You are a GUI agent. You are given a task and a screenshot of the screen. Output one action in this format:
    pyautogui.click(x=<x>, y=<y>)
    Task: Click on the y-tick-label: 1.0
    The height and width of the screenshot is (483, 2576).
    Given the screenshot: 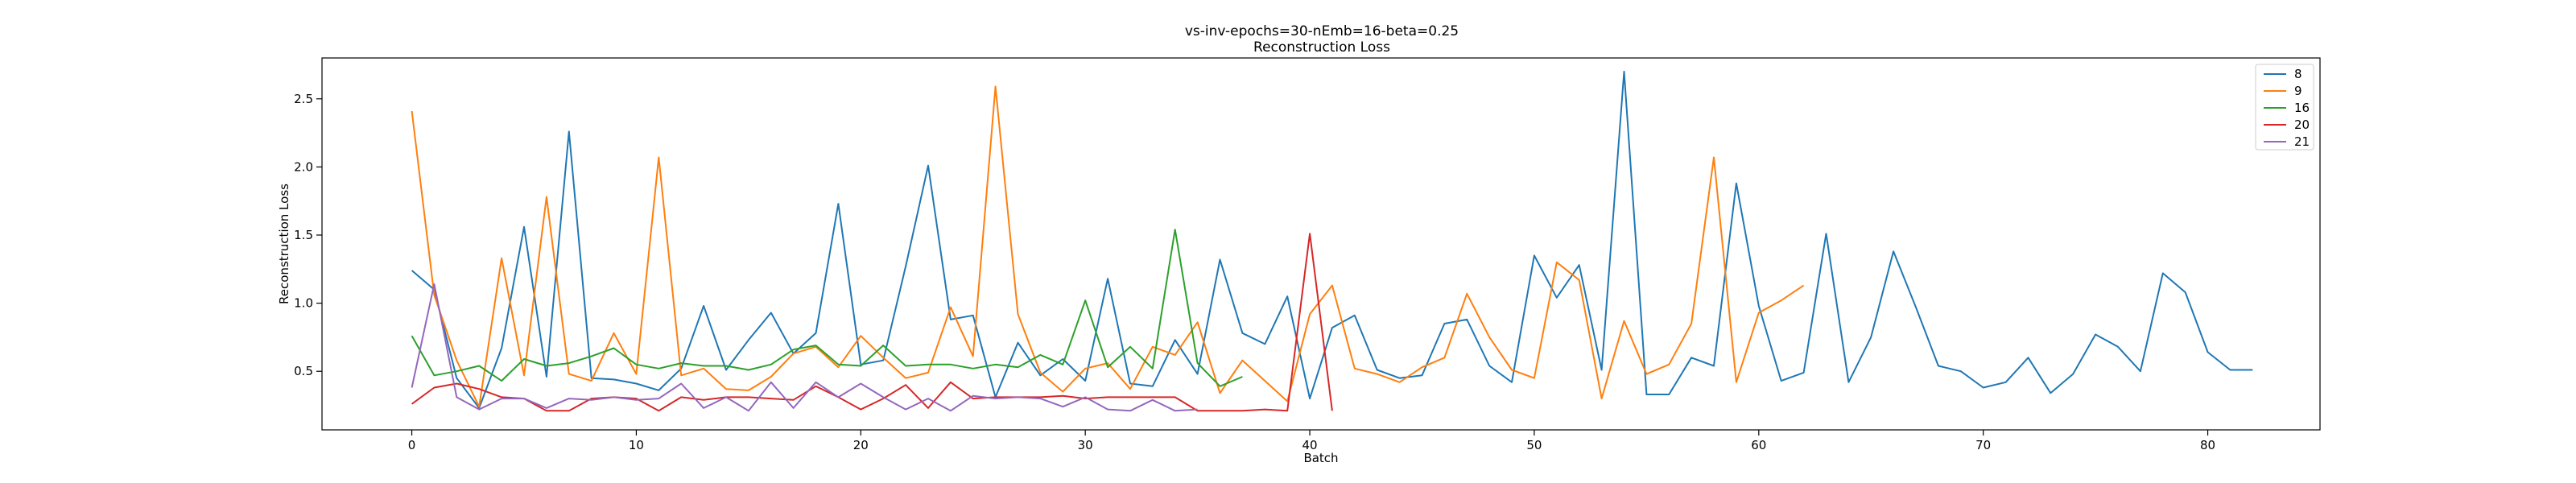 What is the action you would take?
    pyautogui.click(x=303, y=303)
    